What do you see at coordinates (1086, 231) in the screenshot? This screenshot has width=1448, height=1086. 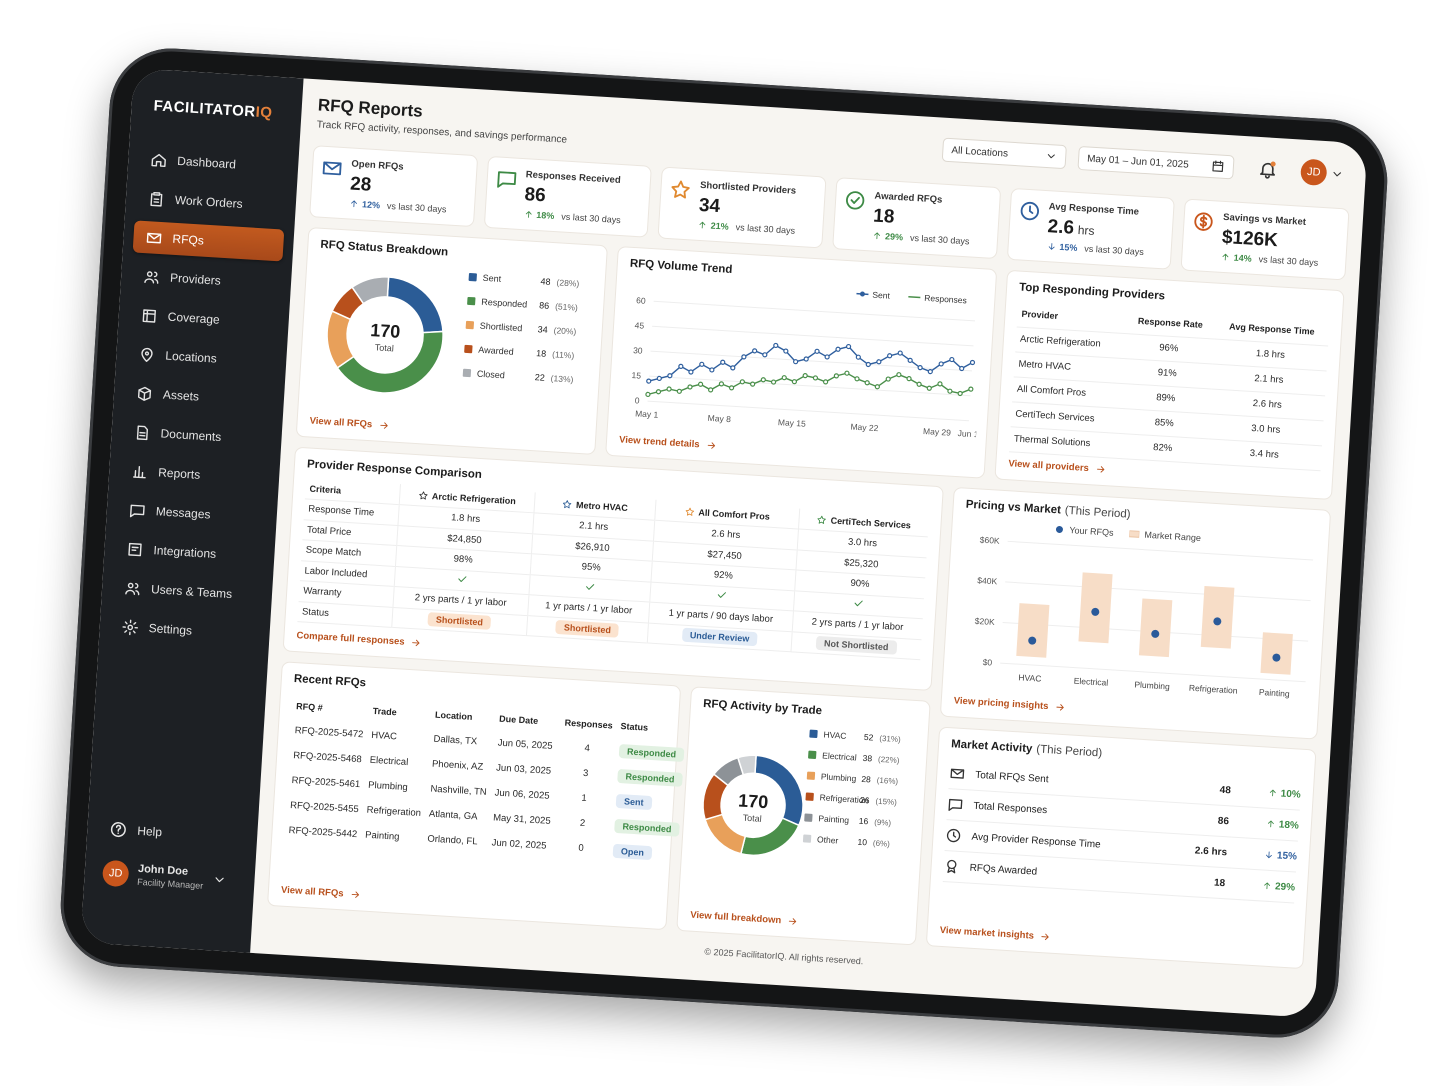 I see `kpi-unit: hrs` at bounding box center [1086, 231].